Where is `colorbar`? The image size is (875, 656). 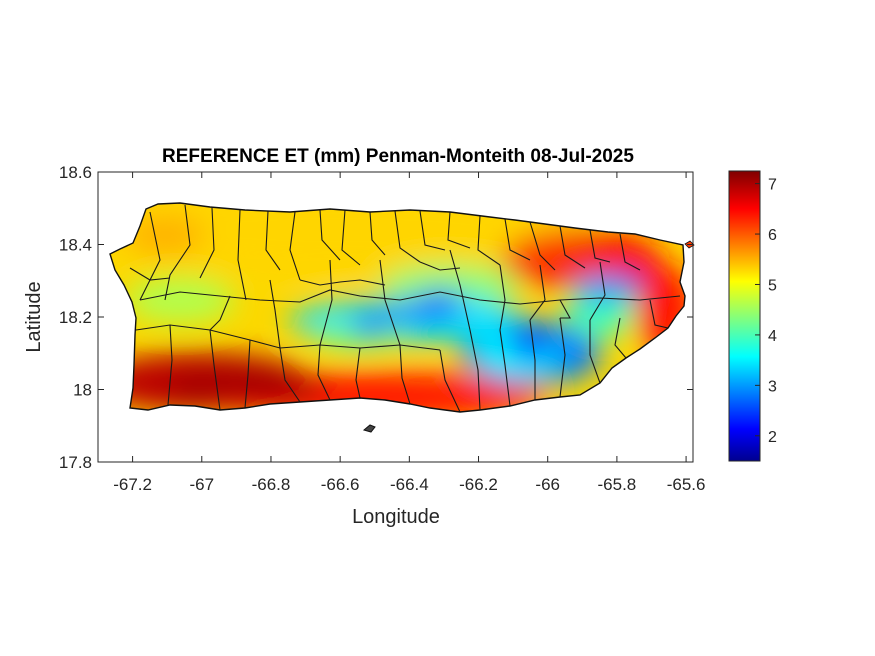 colorbar is located at coordinates (744, 316).